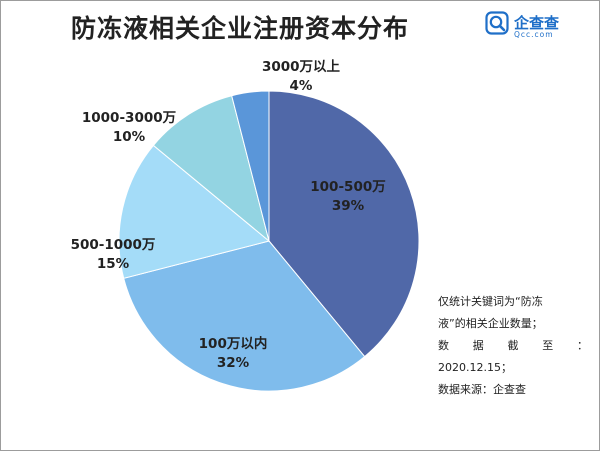 This screenshot has width=600, height=451. Describe the element at coordinates (534, 34) in the screenshot. I see `logo-domain: Qcc.com` at that location.